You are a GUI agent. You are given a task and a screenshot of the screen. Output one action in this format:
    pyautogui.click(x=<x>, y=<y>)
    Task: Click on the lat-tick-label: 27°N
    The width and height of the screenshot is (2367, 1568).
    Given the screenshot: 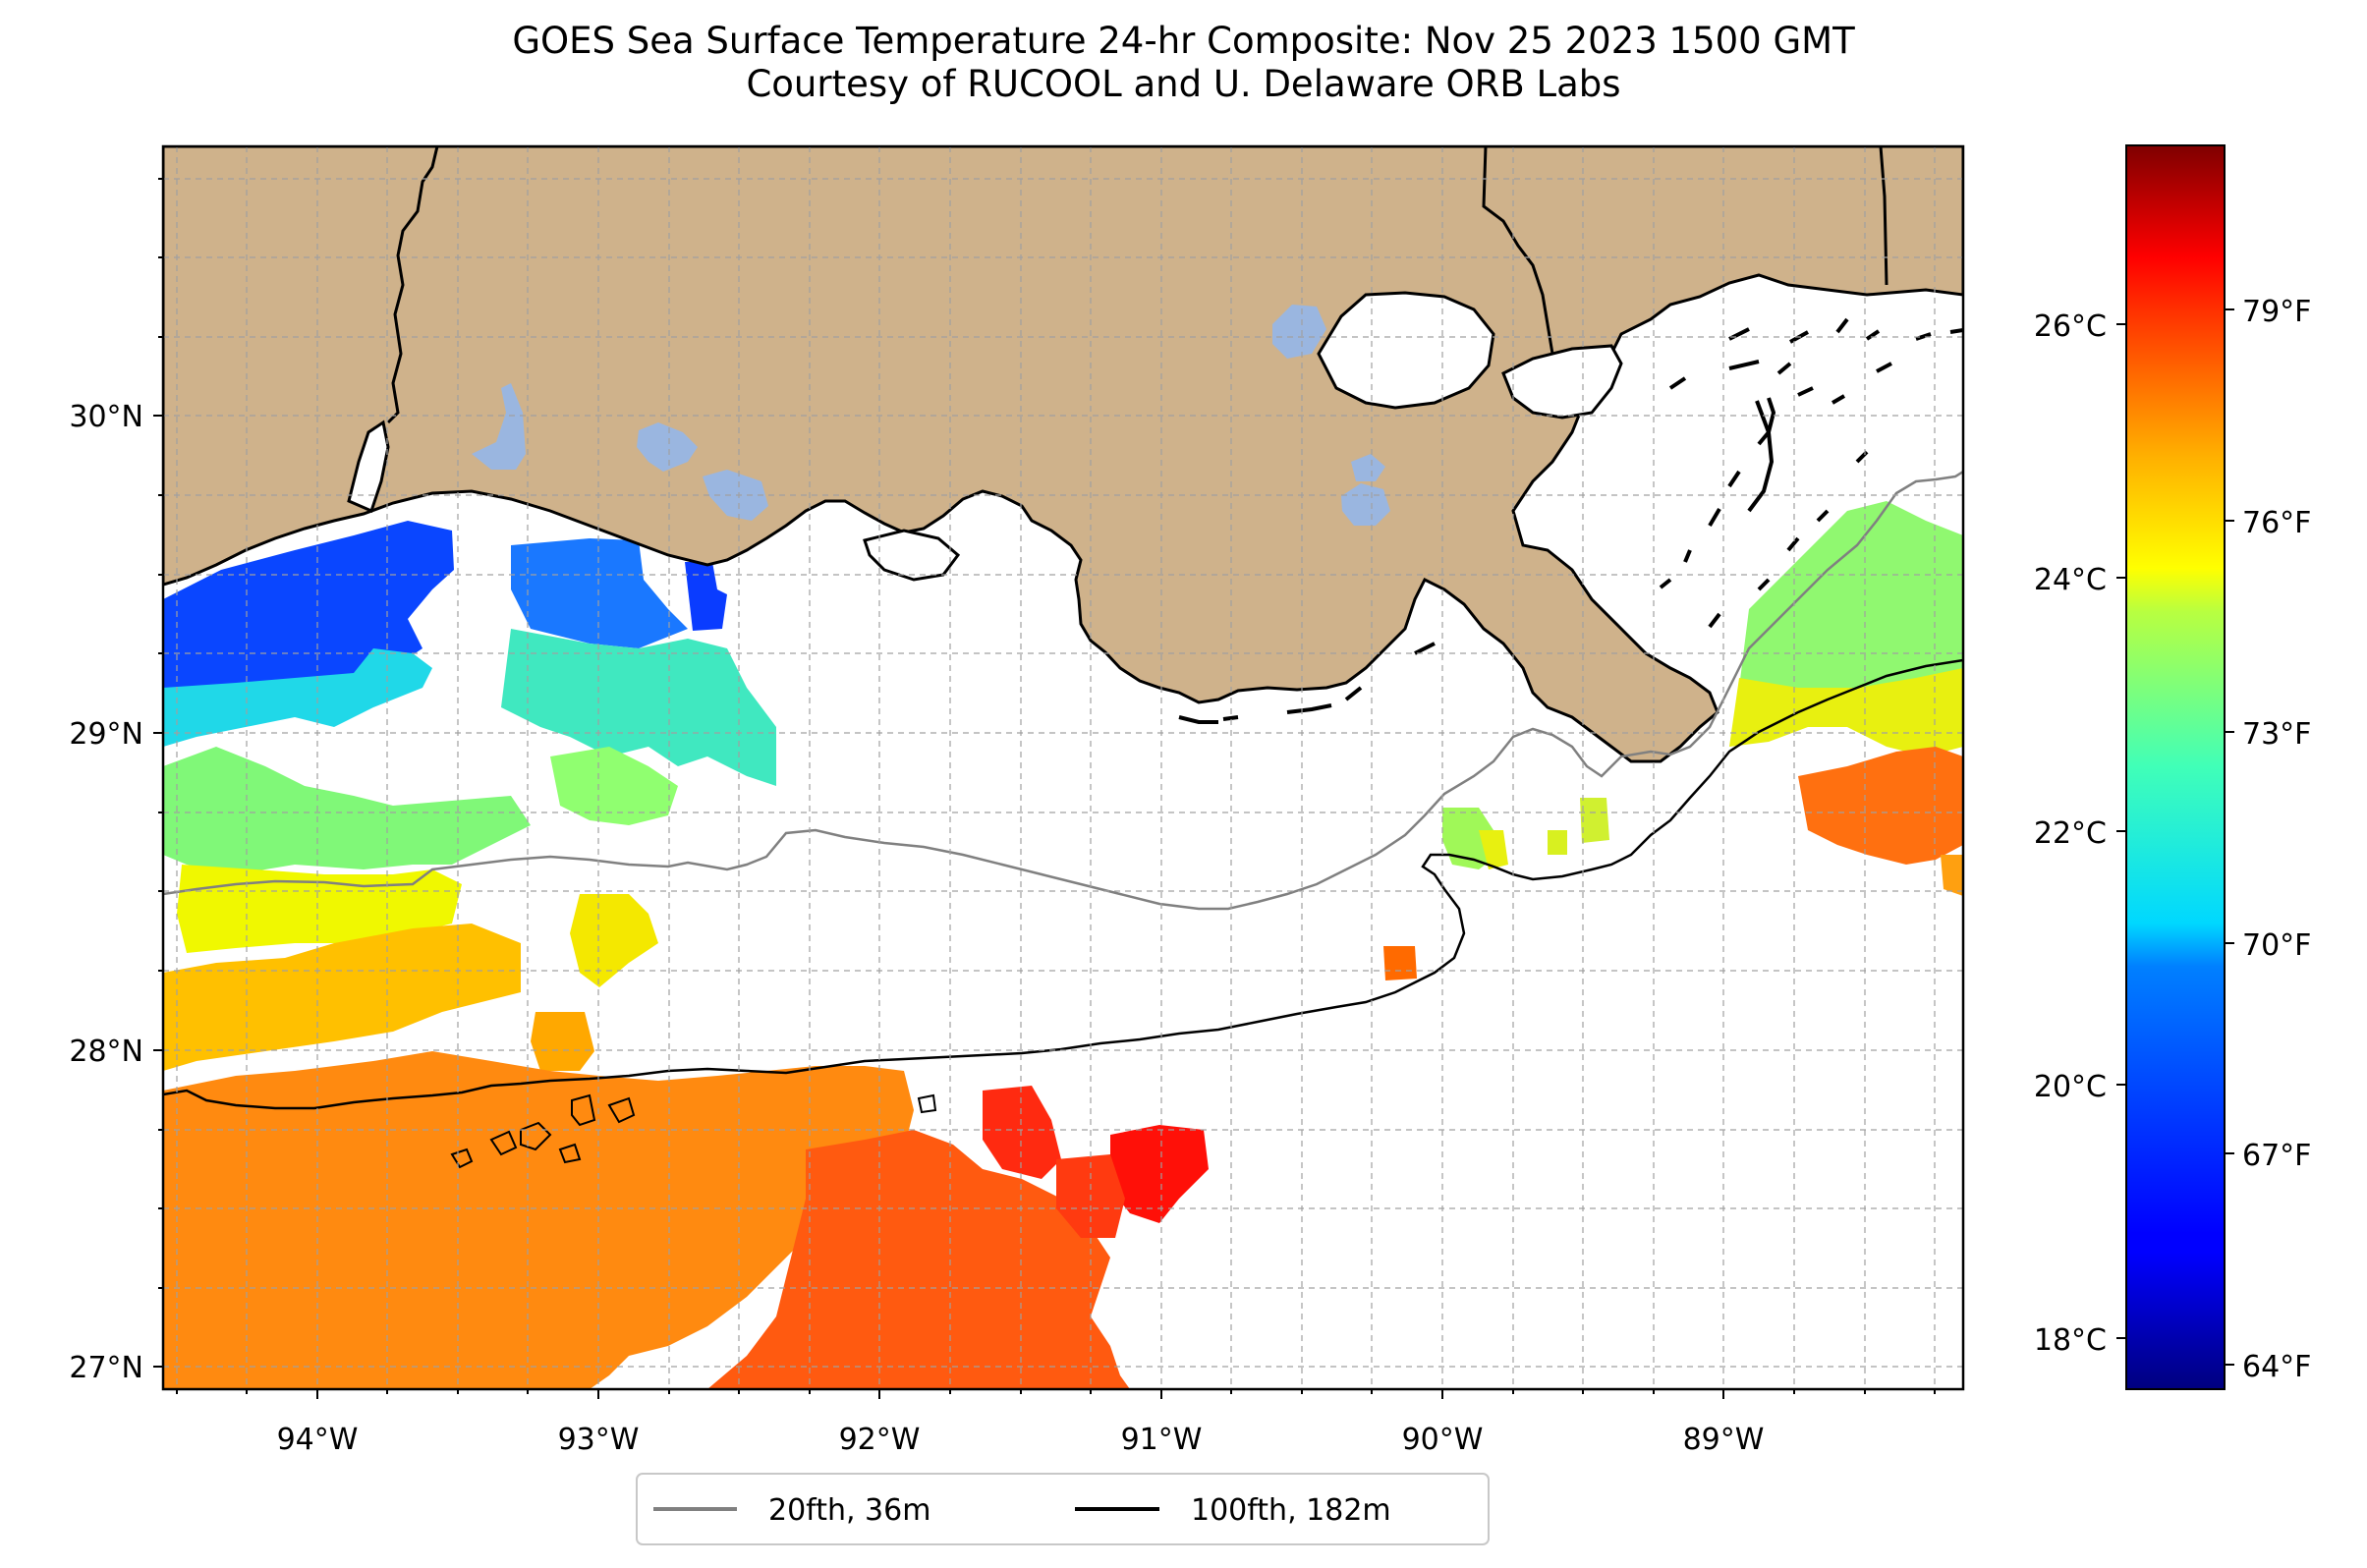 What is the action you would take?
    pyautogui.click(x=106, y=1368)
    